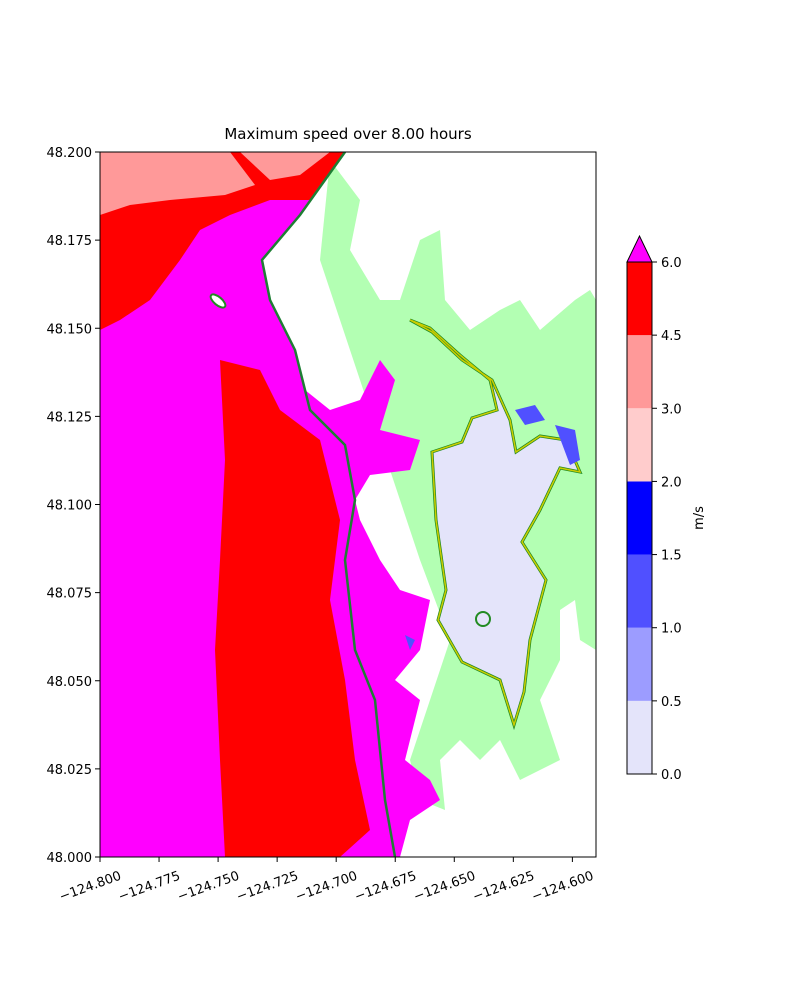 The height and width of the screenshot is (1004, 800). I want to click on x-tick-label: −124.800, so click(90, 887).